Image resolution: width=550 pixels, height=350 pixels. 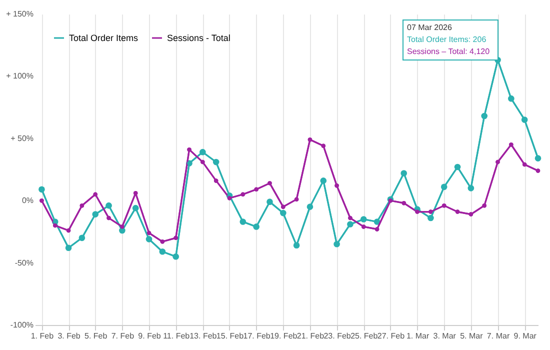 What do you see at coordinates (525, 336) in the screenshot?
I see `x-tick-label: 9. Mar` at bounding box center [525, 336].